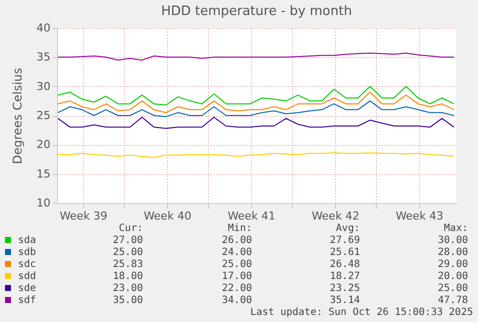  Describe the element at coordinates (27, 264) in the screenshot. I see `legend-label: sdc` at that location.